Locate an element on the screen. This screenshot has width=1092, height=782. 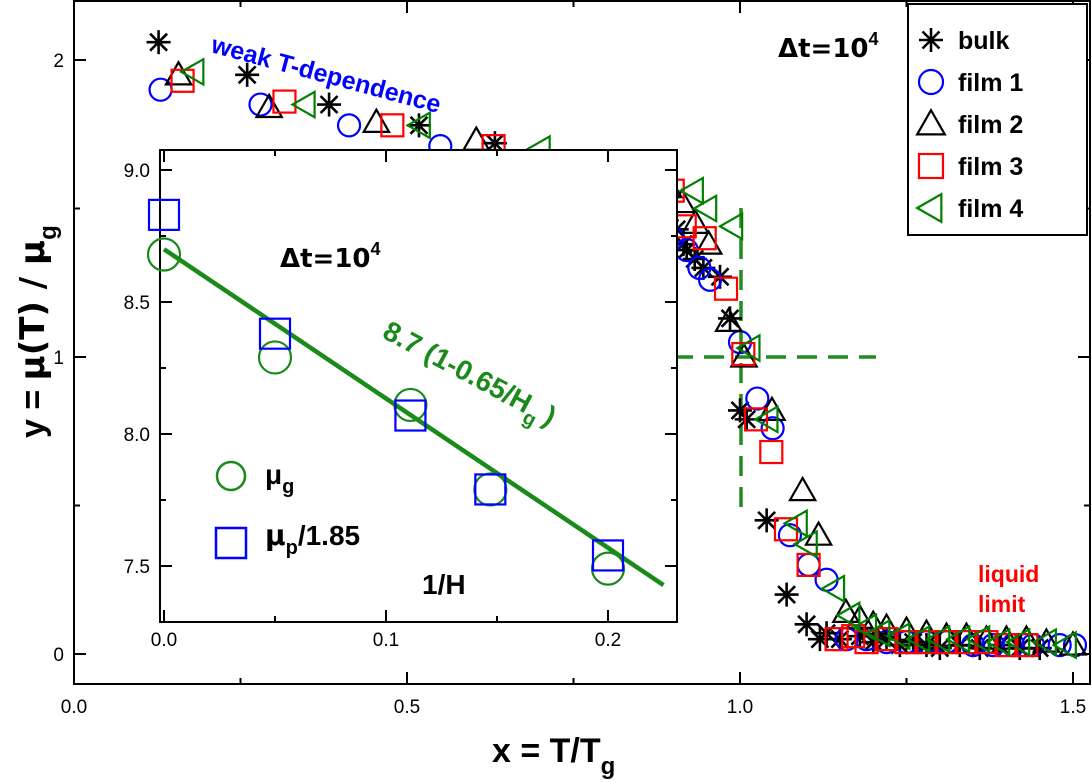
y-tick-label: 0 is located at coordinates (58, 655).